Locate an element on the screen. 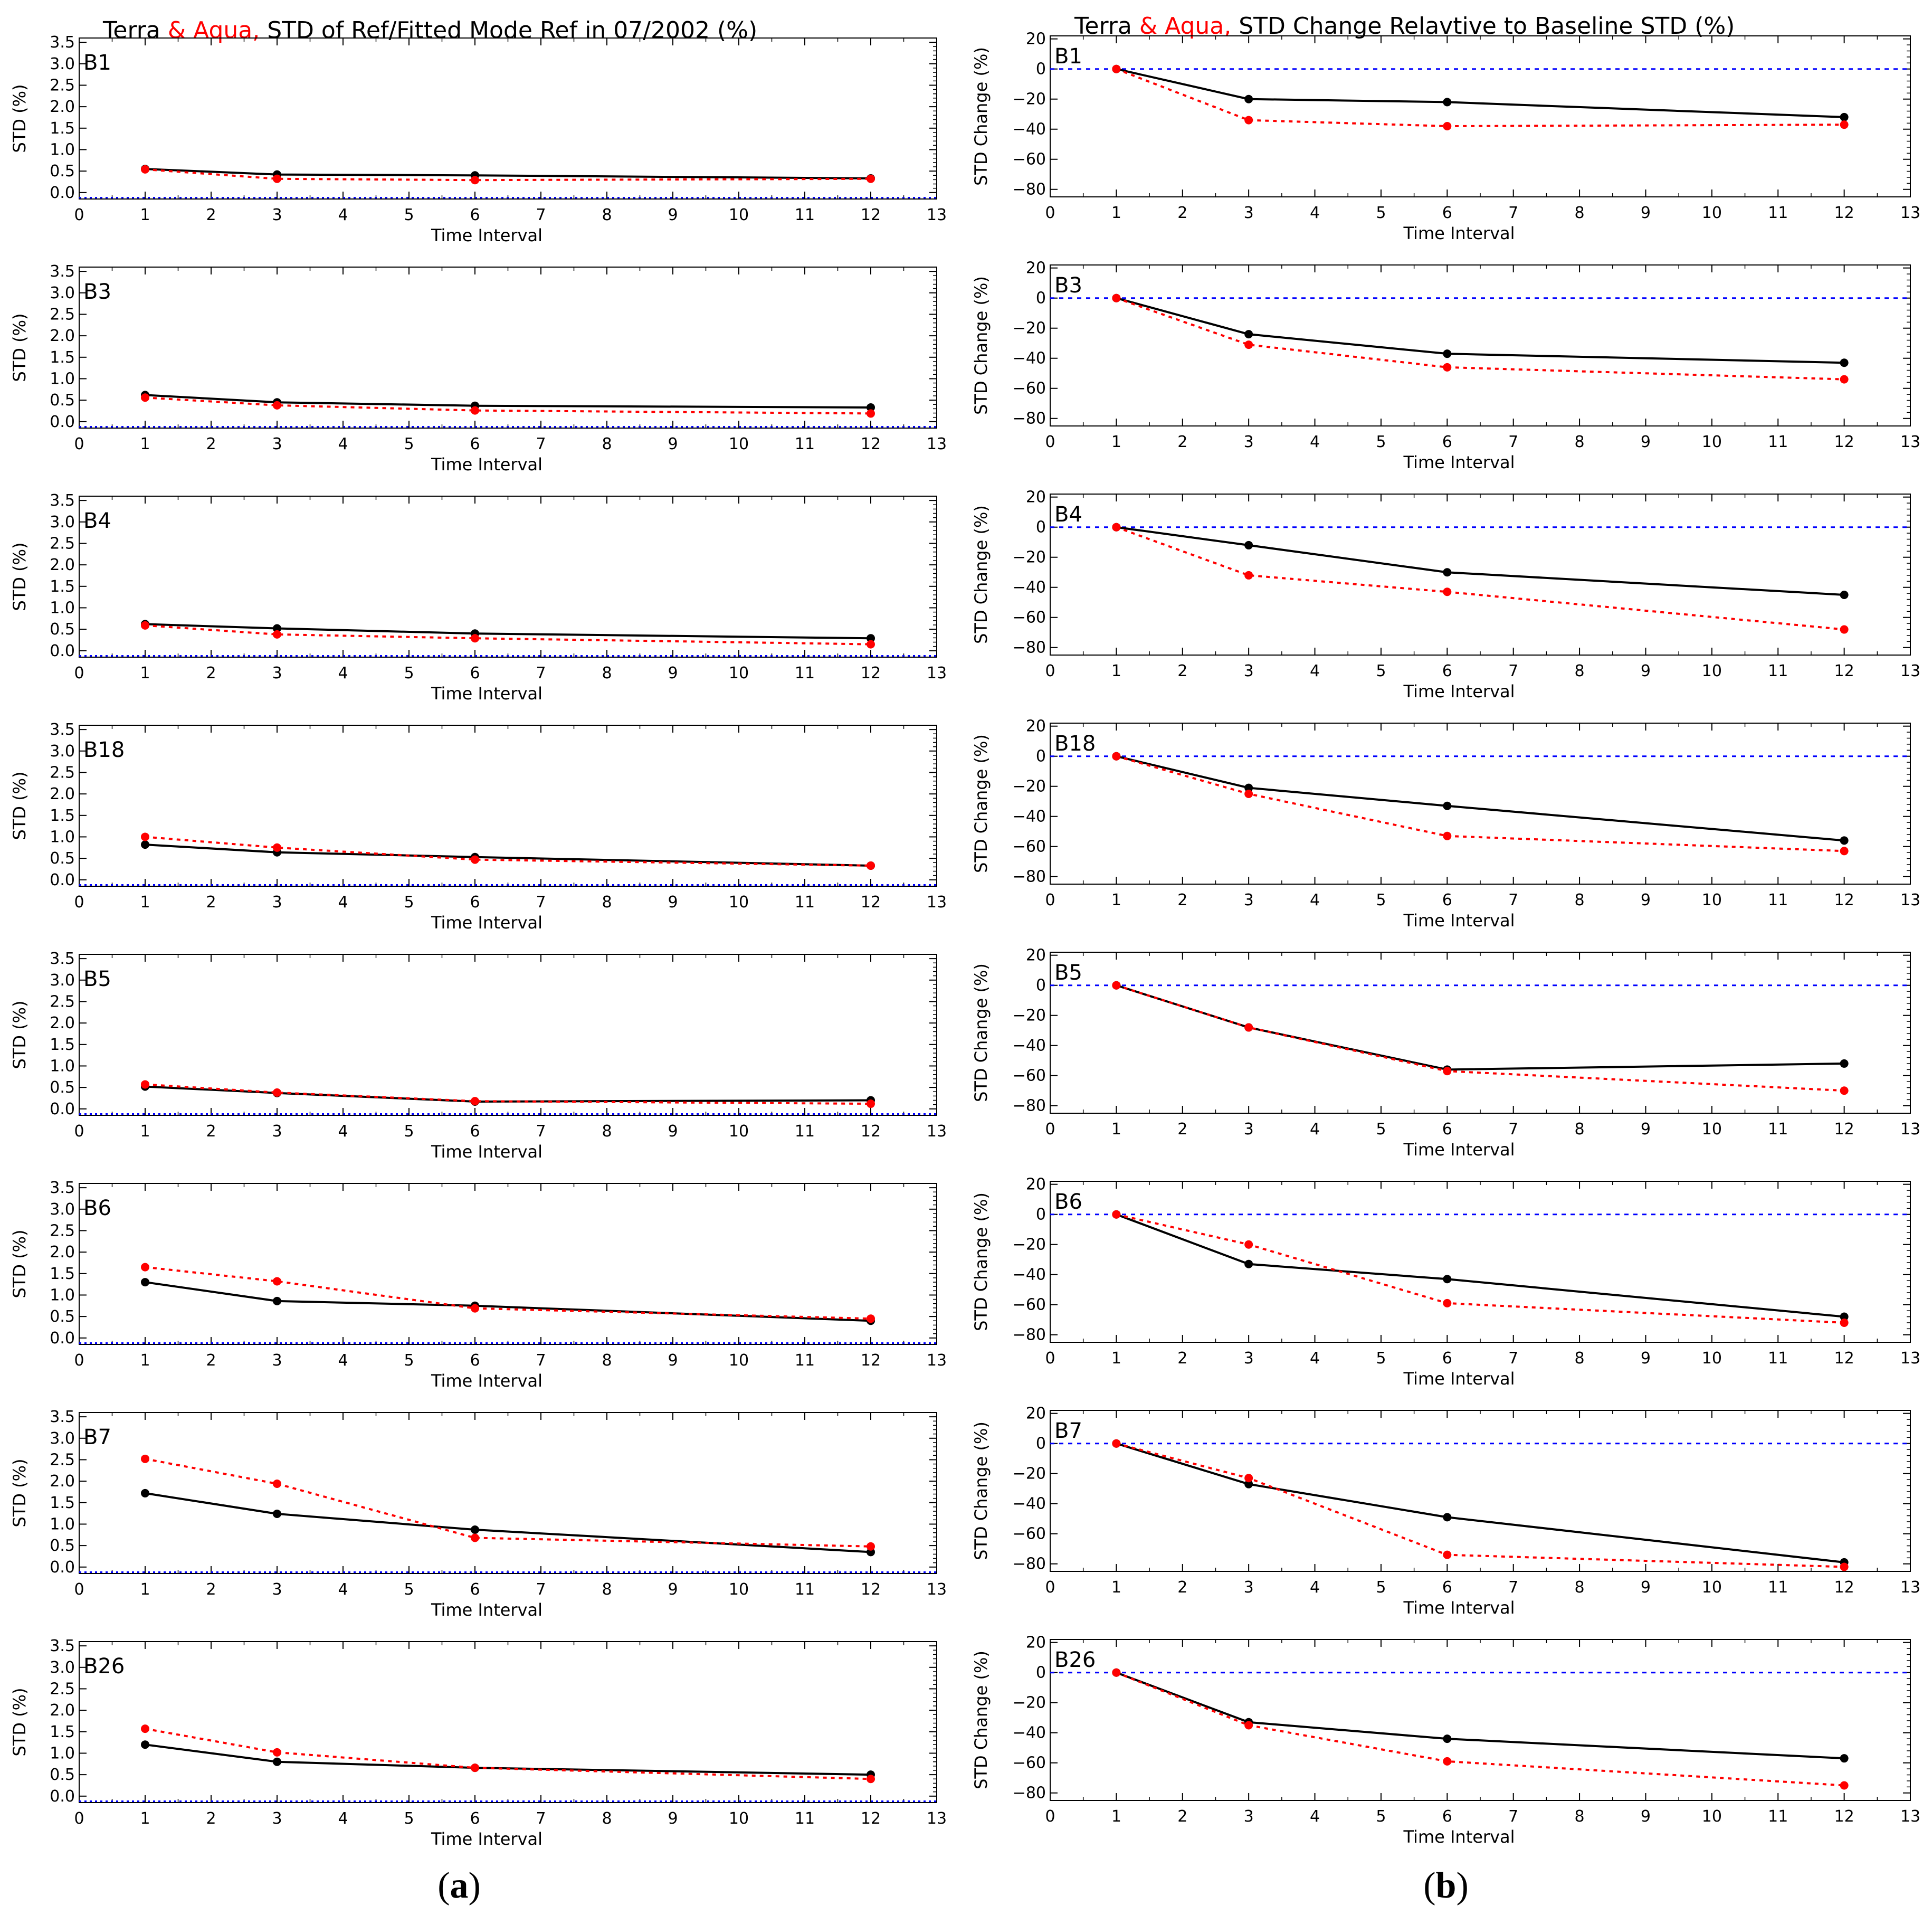  y-tick-label: 0.0 is located at coordinates (62, 1568).